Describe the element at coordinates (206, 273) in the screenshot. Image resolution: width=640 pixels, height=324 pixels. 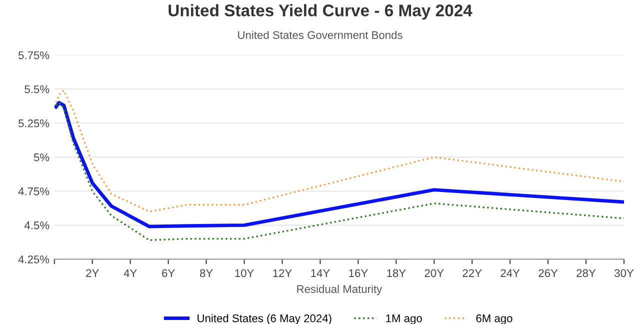
I see `x-tick-label: 8Y` at that location.